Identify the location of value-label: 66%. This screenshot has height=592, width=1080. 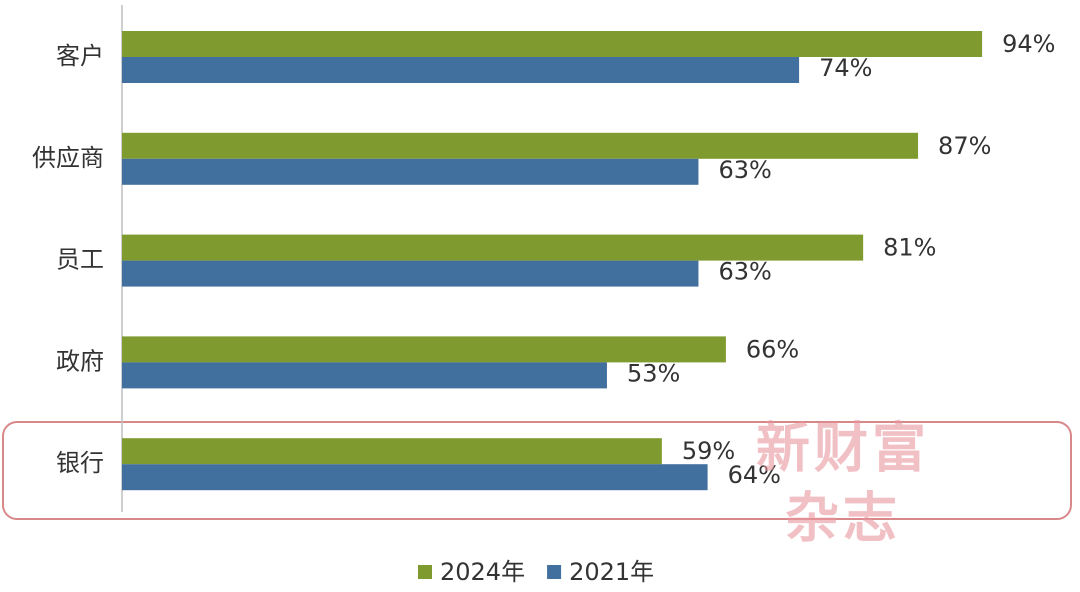
(772, 349).